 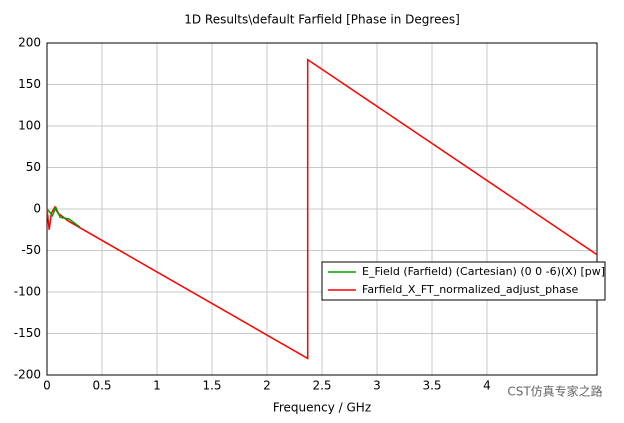 What do you see at coordinates (487, 386) in the screenshot?
I see `x-tick-label: 4` at bounding box center [487, 386].